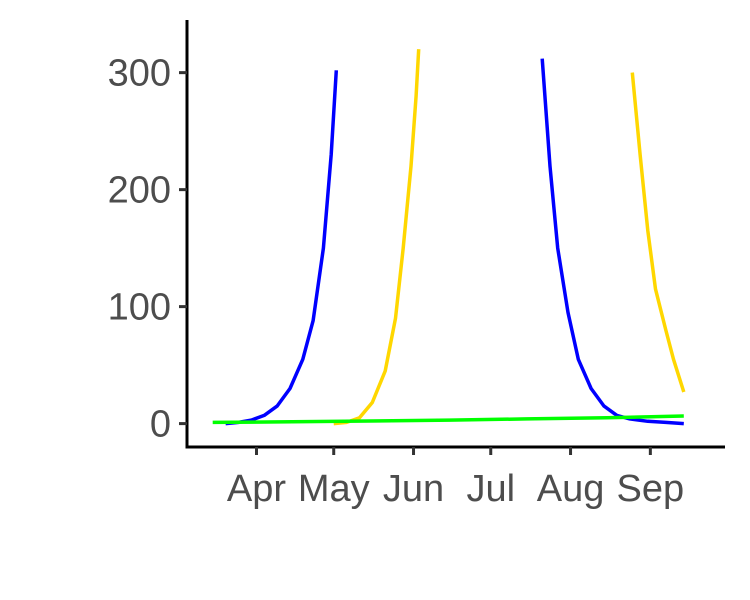 This screenshot has width=750, height=600. What do you see at coordinates (139, 74) in the screenshot?
I see `y-tick-label: 300` at bounding box center [139, 74].